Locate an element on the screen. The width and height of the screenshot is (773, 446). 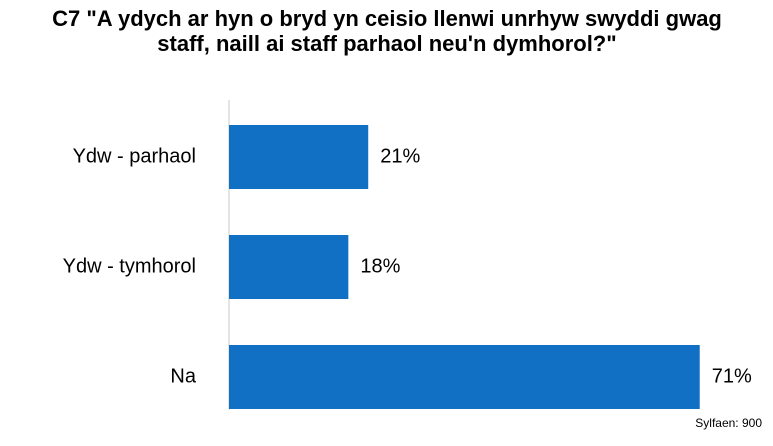
category-label: Ydw - parhaol is located at coordinates (134, 156).